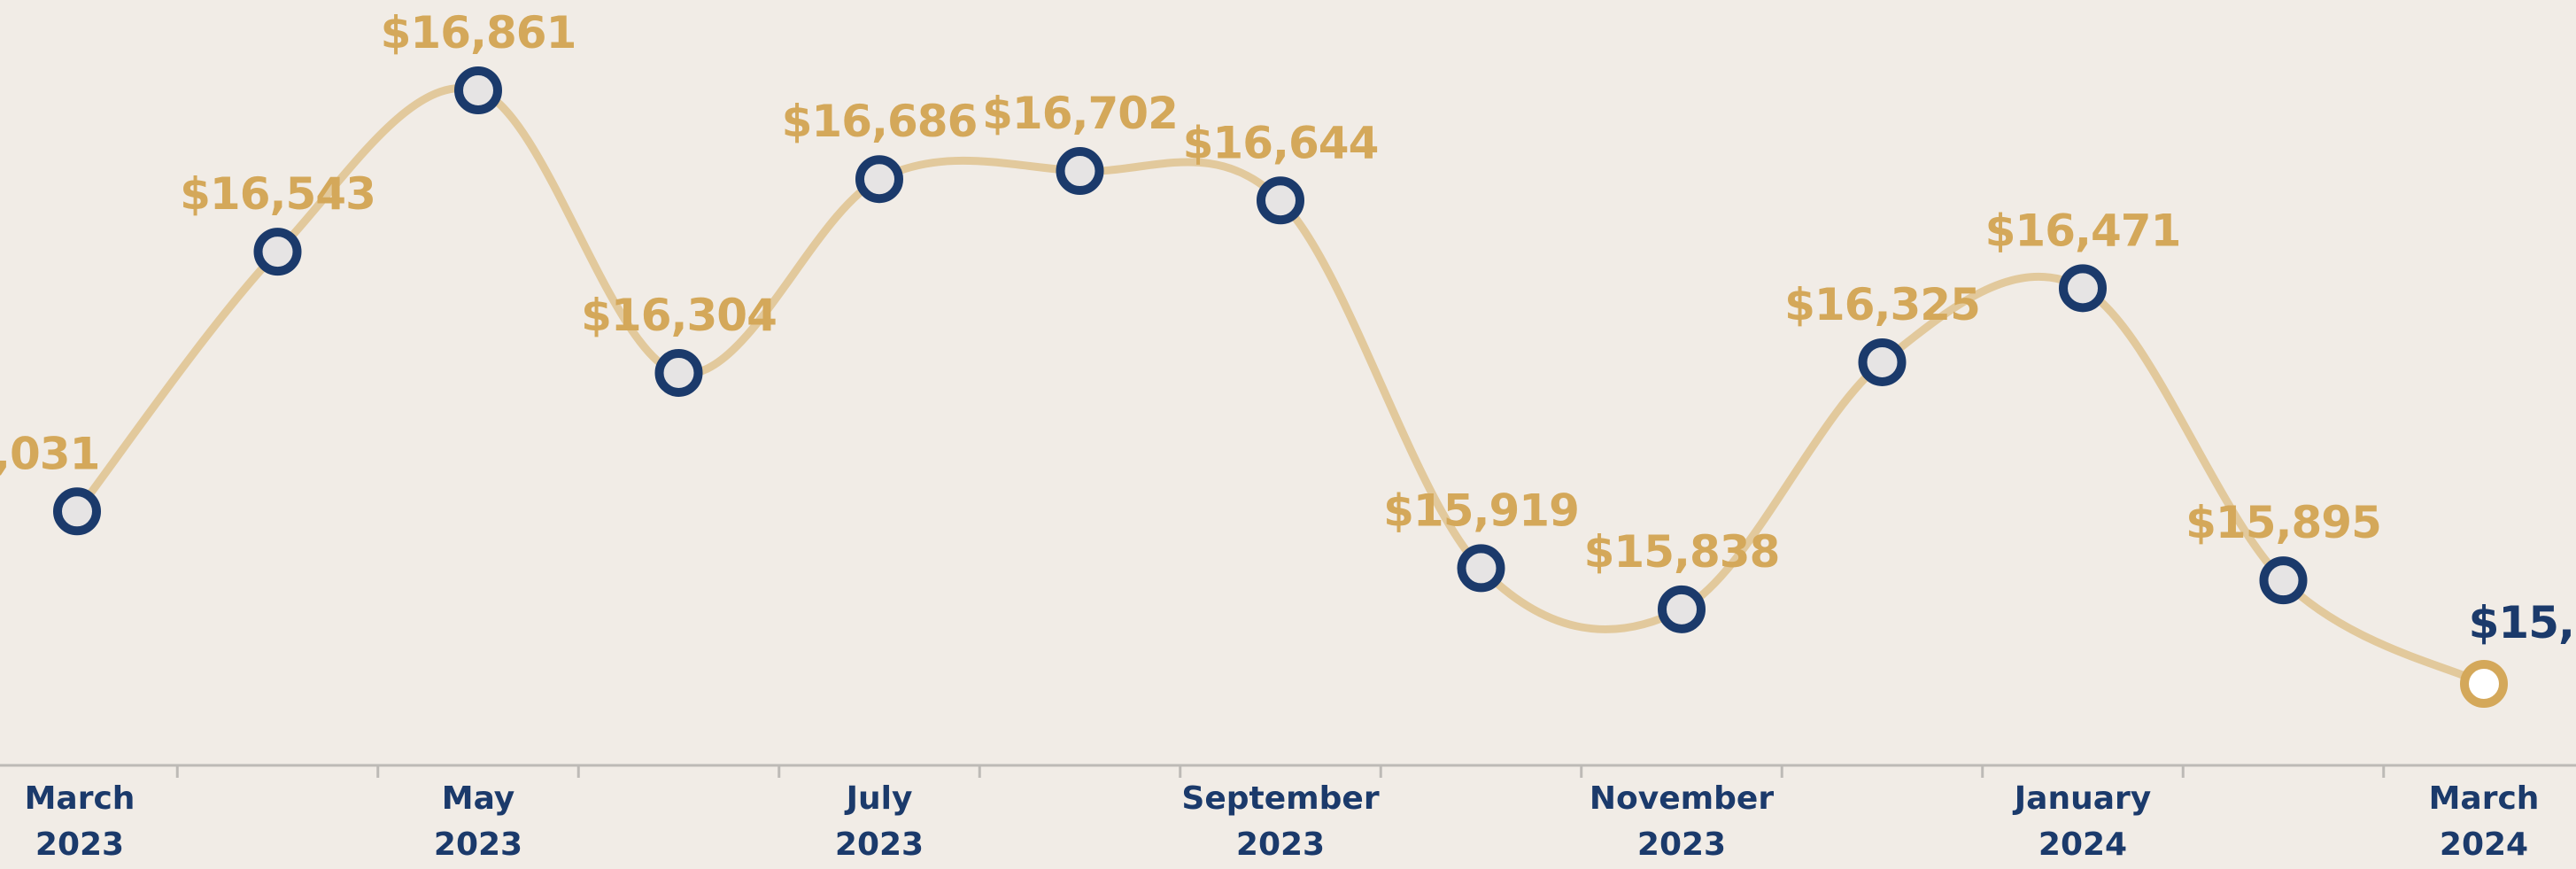  What do you see at coordinates (2484, 821) in the screenshot?
I see `x-tick-label: March 2024` at bounding box center [2484, 821].